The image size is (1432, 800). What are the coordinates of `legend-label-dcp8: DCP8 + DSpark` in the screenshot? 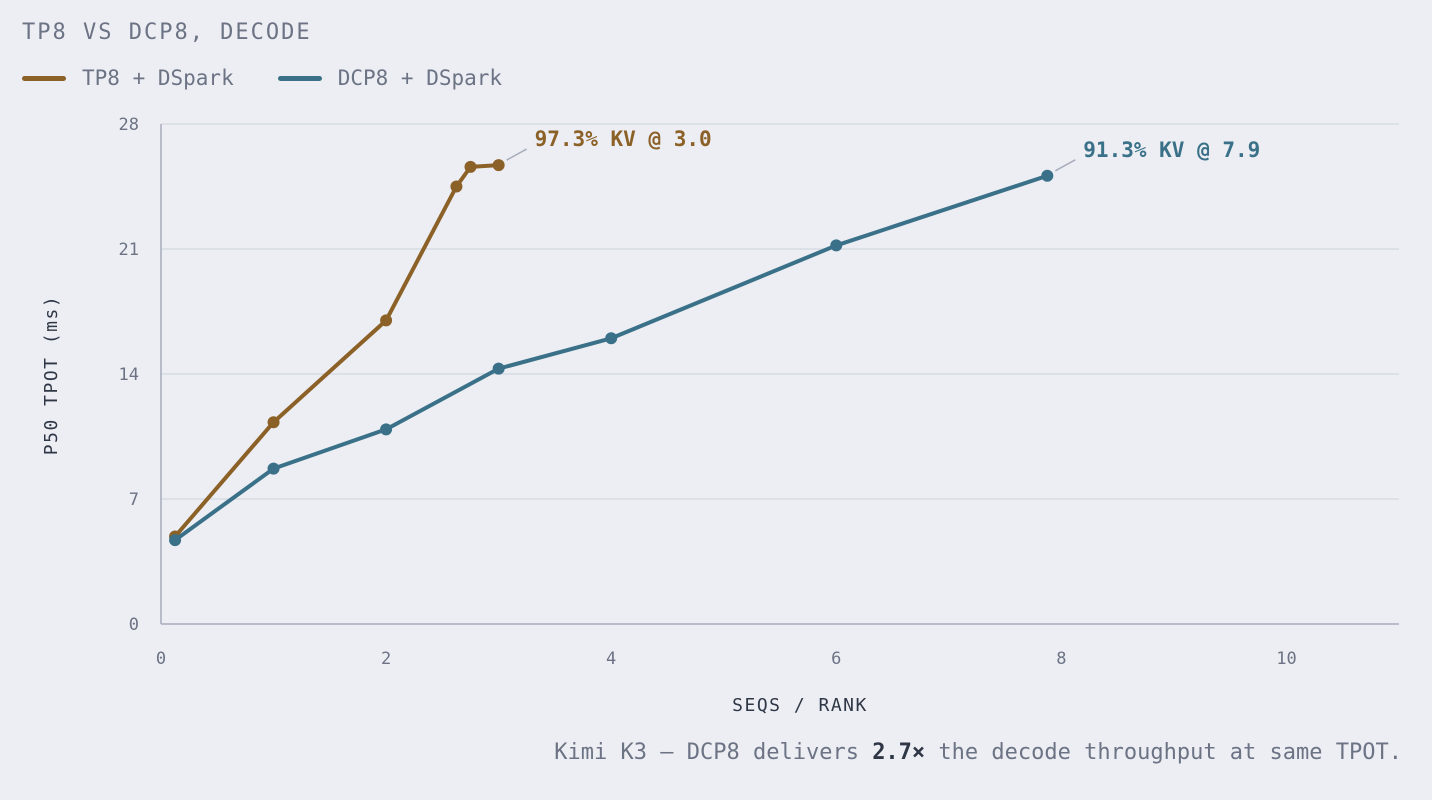 It's located at (420, 78).